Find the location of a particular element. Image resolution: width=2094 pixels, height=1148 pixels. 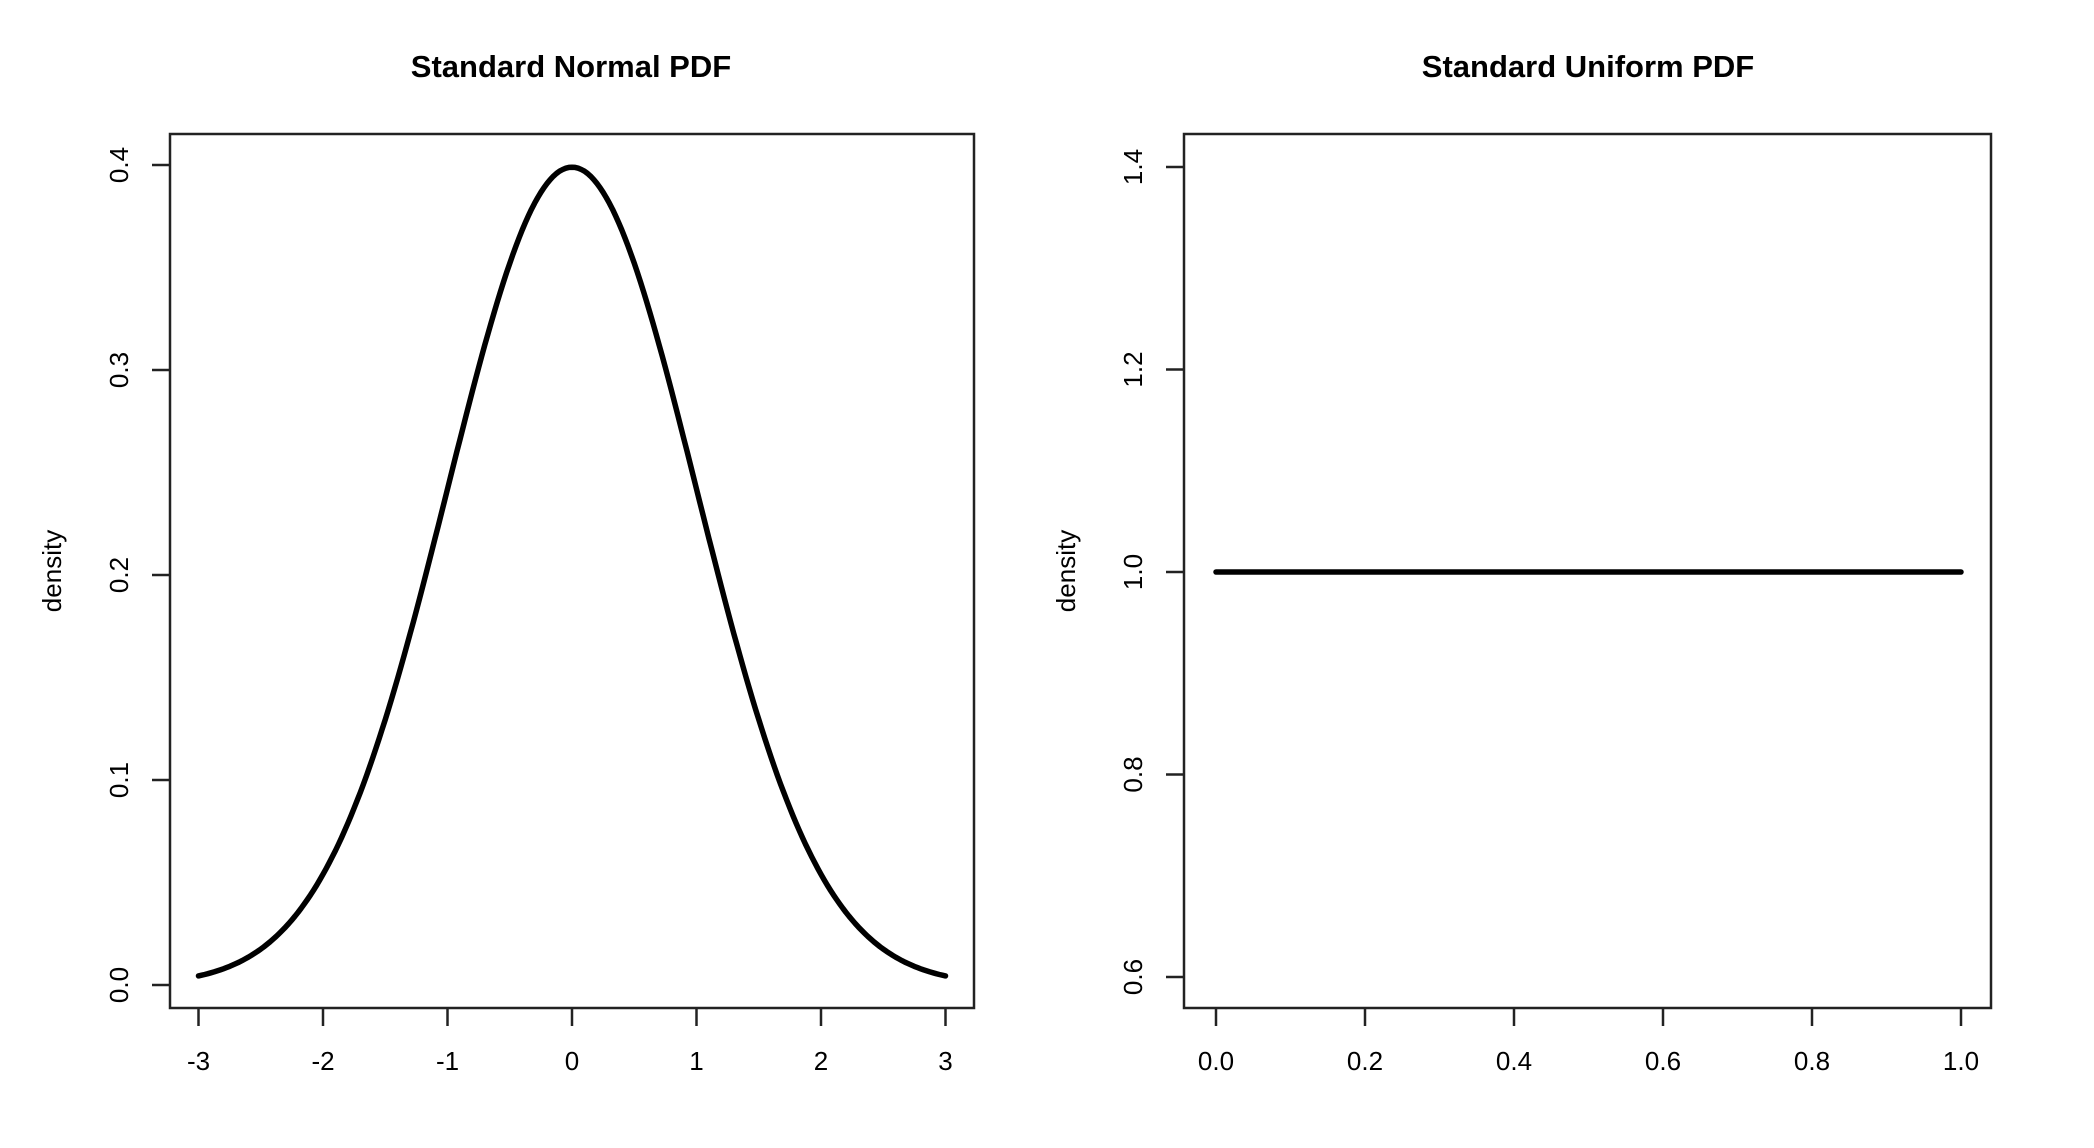

y-axis: 0.6 0.8 1.0 1.2 1.4 is located at coordinates (1151, 572).